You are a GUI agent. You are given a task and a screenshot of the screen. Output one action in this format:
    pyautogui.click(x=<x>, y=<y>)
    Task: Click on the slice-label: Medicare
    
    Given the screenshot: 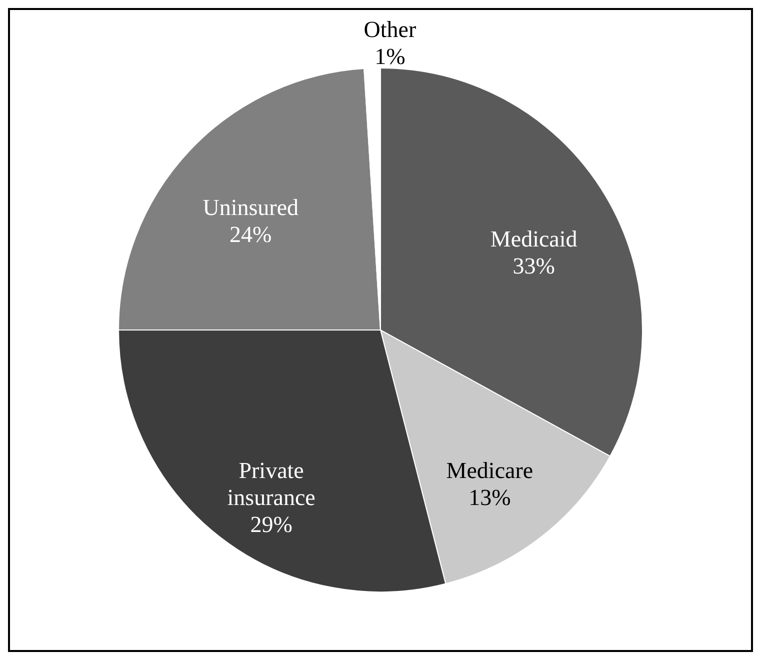 What is the action you would take?
    pyautogui.click(x=490, y=470)
    